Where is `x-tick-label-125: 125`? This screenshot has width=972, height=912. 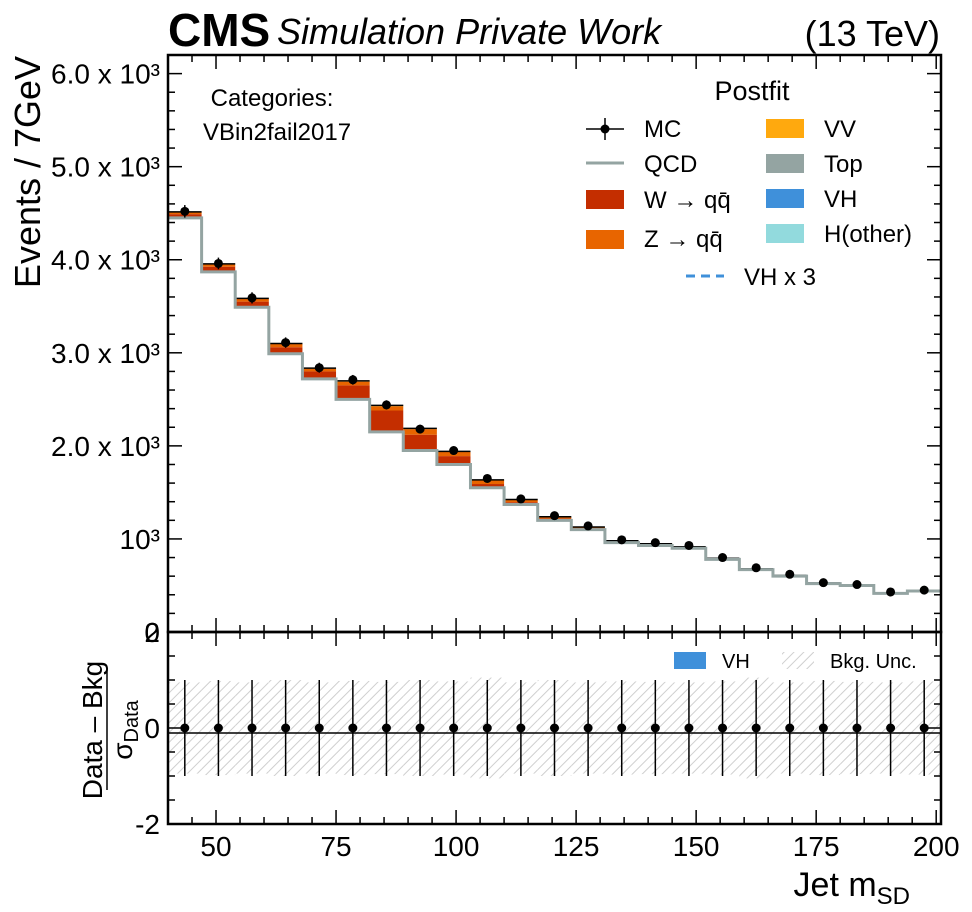 x-tick-label-125: 125 is located at coordinates (576, 846).